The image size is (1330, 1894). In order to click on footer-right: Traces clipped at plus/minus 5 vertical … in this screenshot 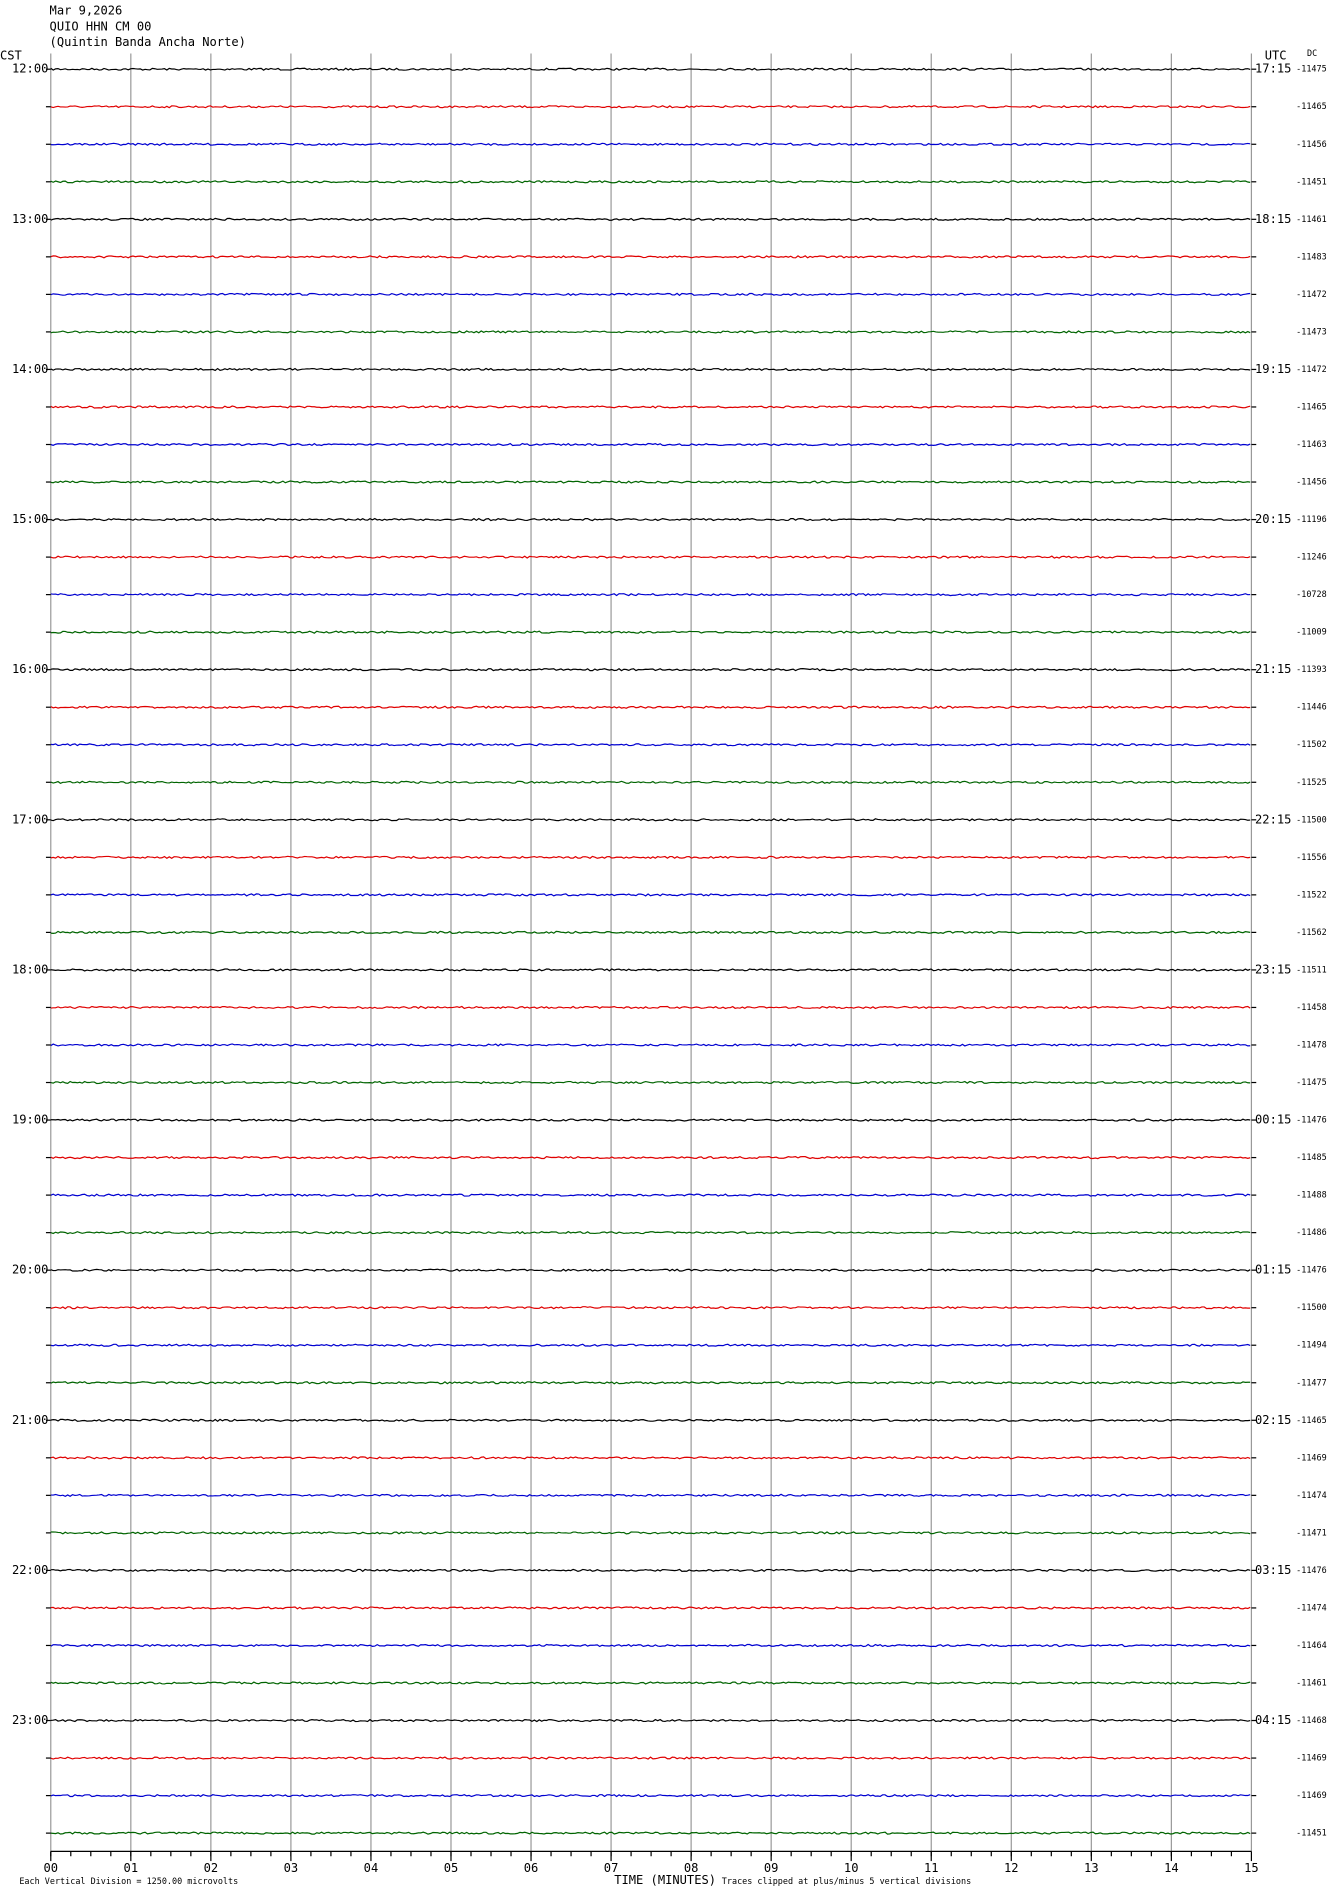, I will do `click(846, 1881)`.